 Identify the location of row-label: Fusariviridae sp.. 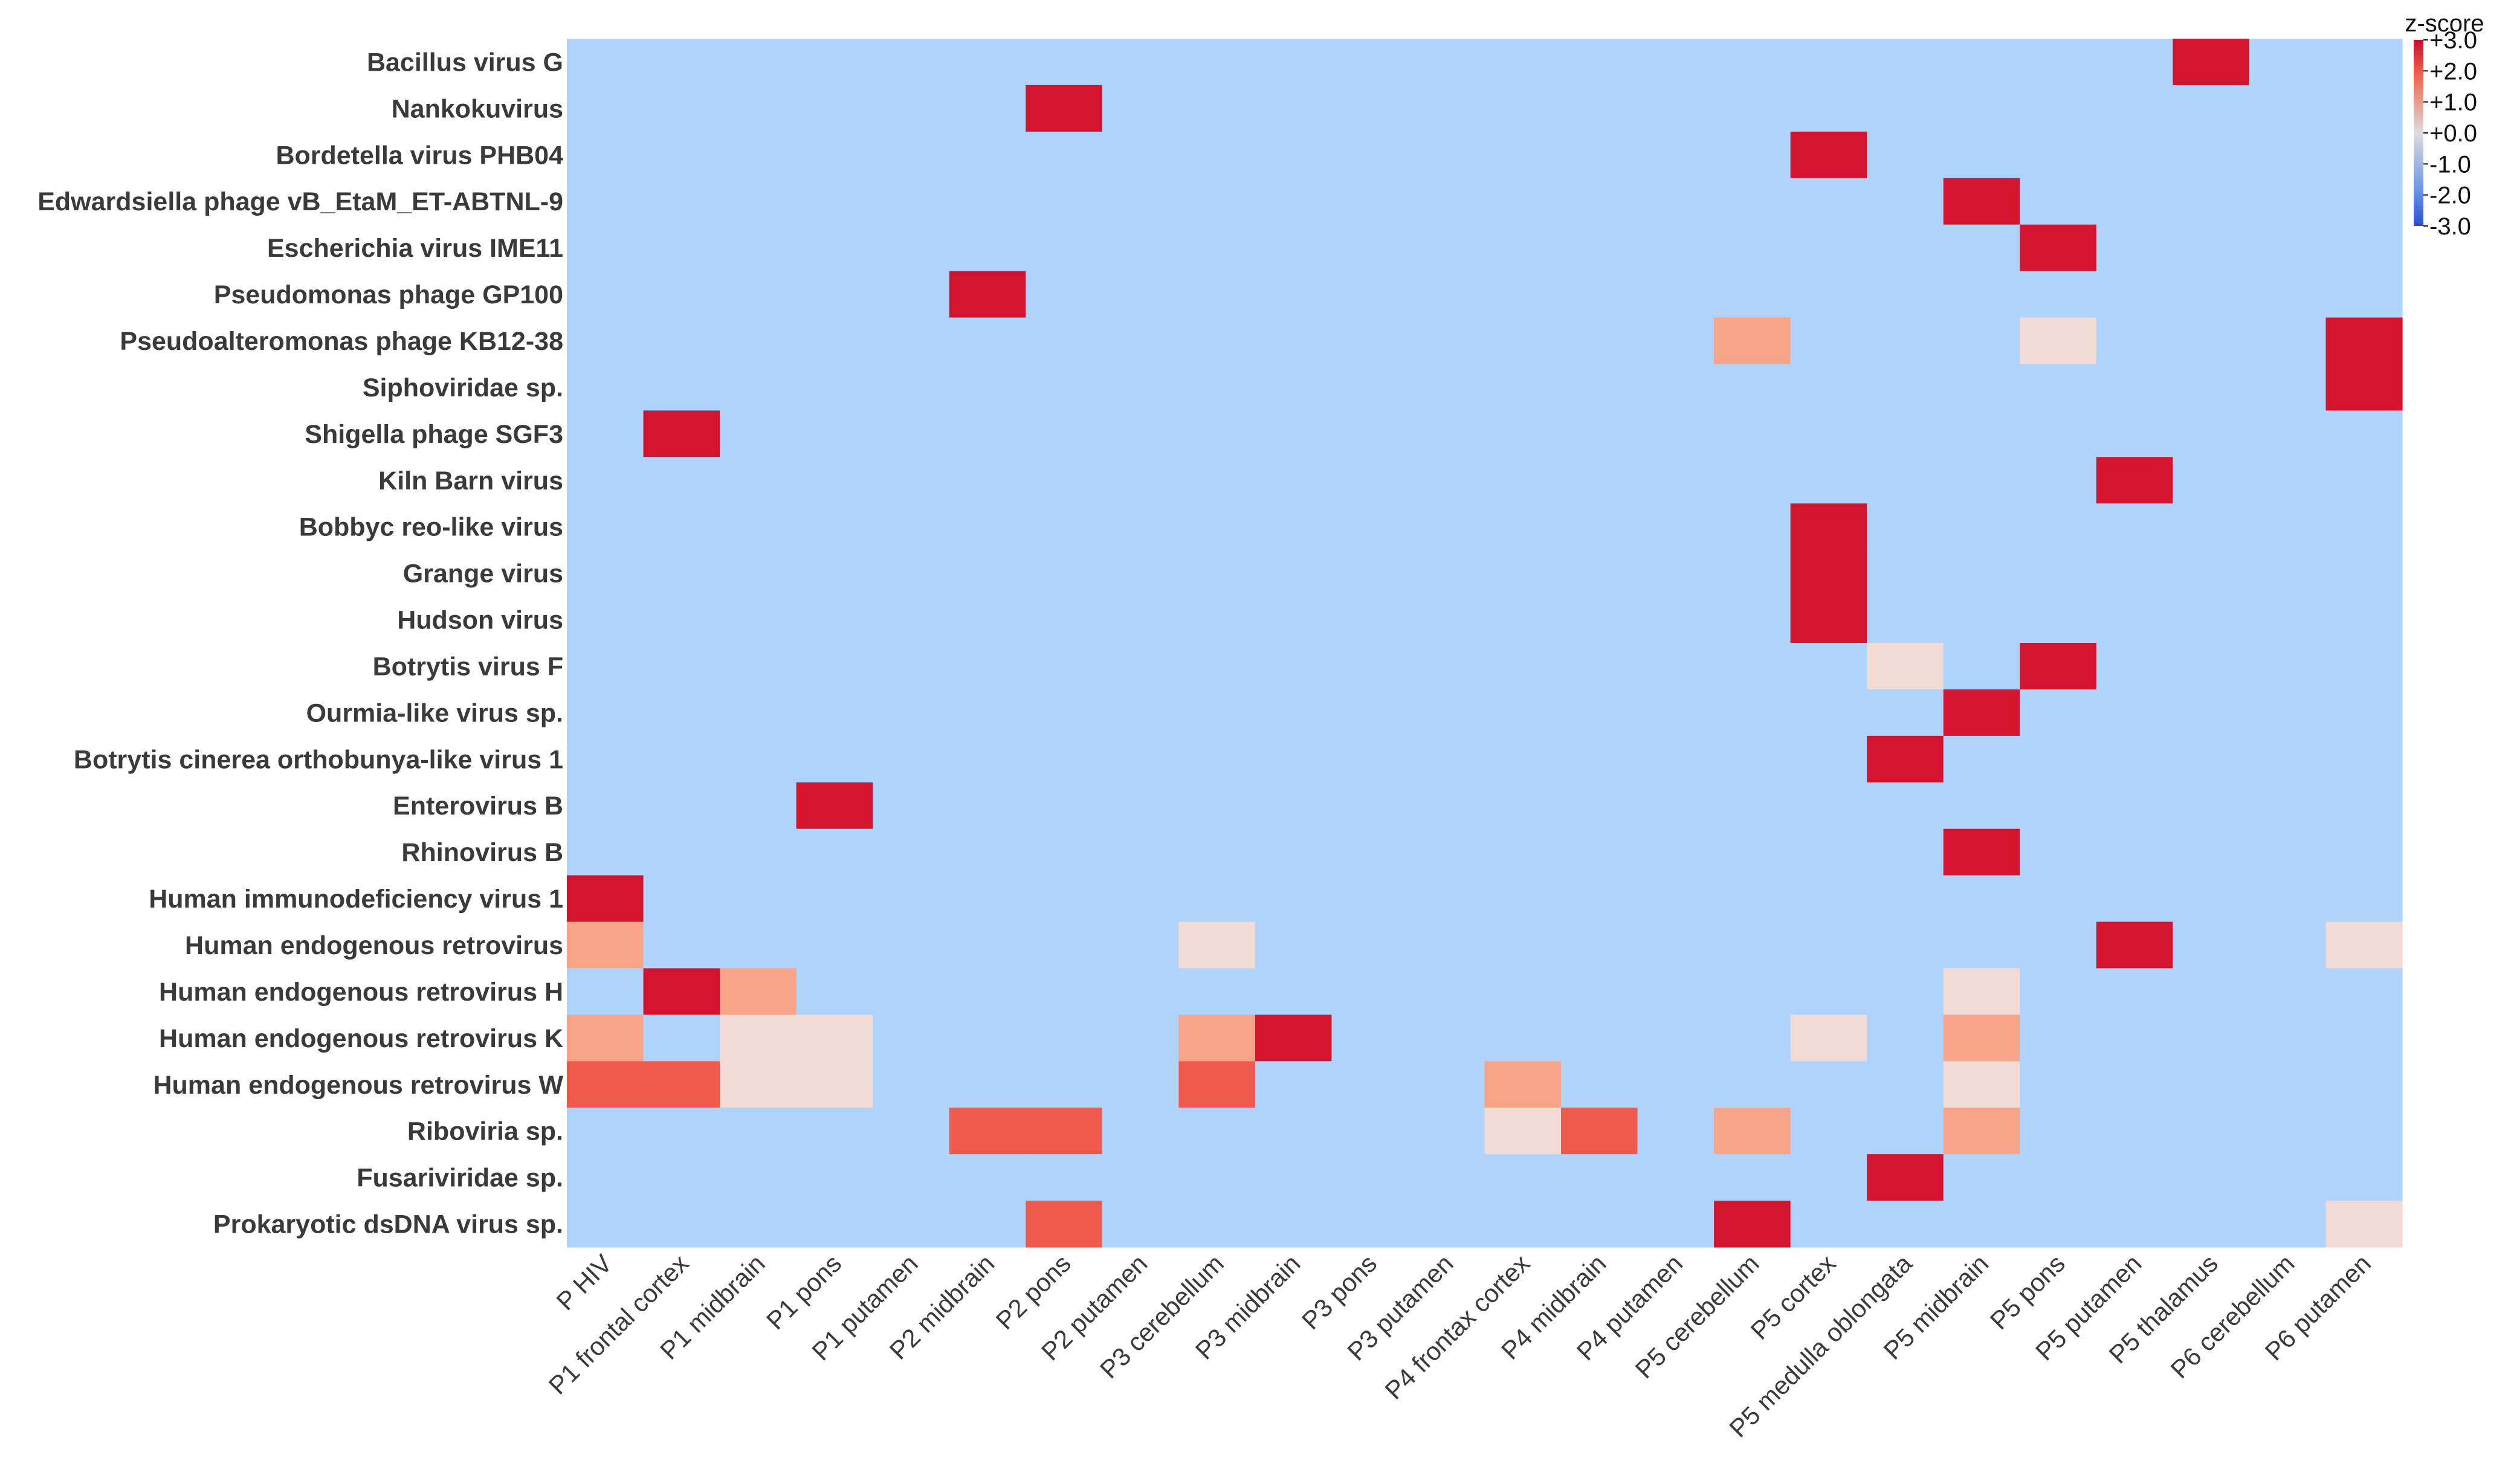
(460, 1178).